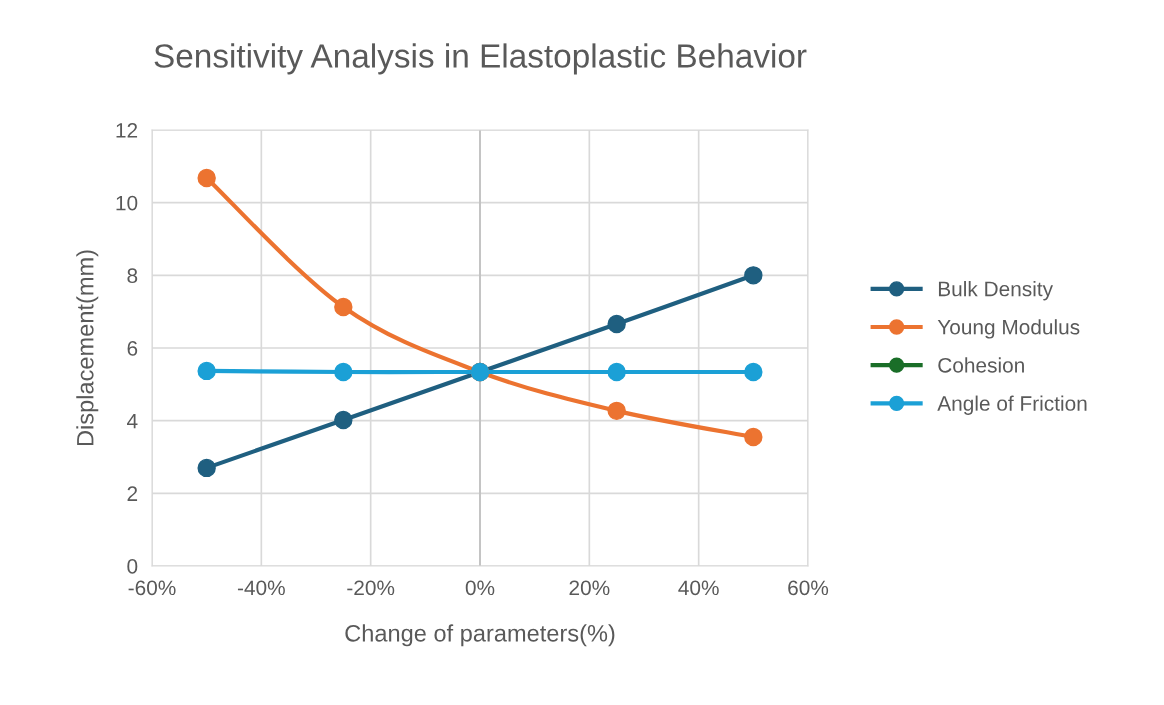 This screenshot has height=705, width=1164. I want to click on y-tick-label: 4, so click(132, 421).